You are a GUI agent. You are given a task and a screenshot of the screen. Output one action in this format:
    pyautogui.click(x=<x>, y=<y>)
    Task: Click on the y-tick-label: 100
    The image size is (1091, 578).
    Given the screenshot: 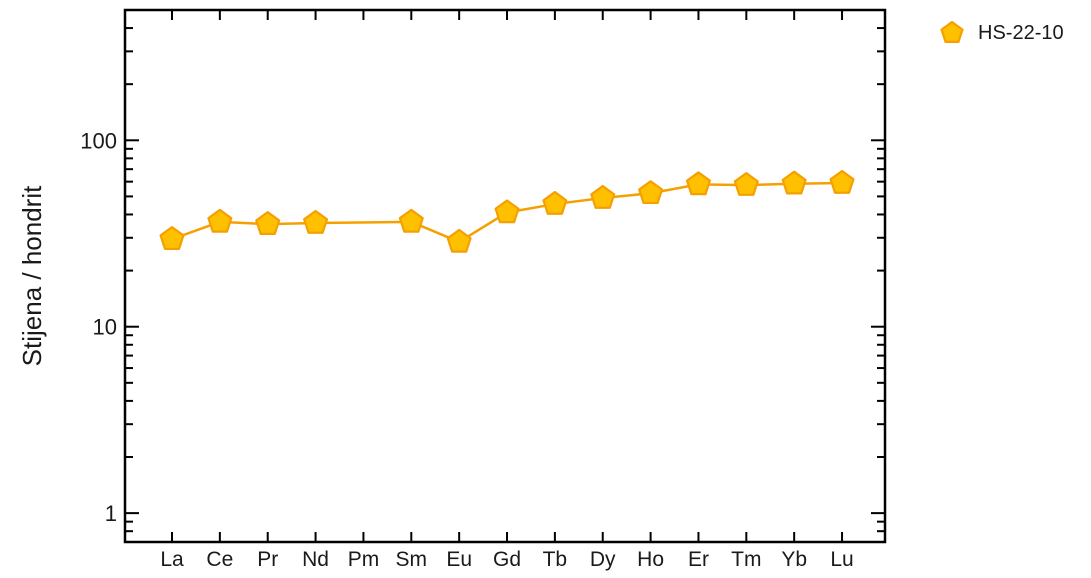 What is the action you would take?
    pyautogui.click(x=98, y=140)
    